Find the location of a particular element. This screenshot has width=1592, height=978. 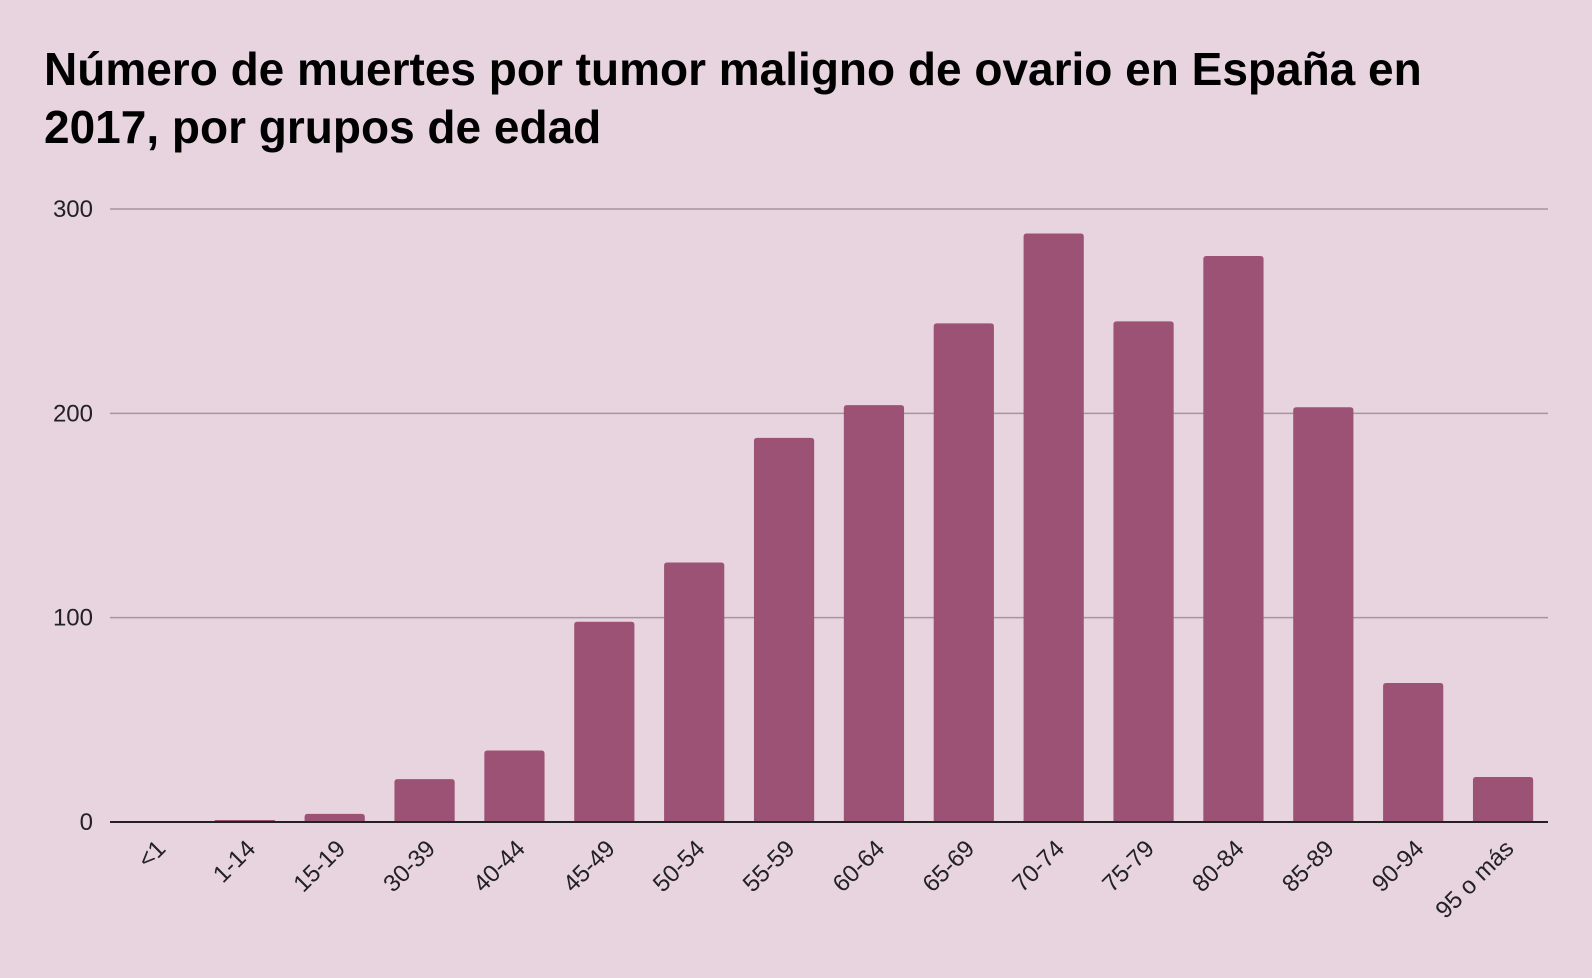

x-tick-label: 90-94 is located at coordinates (1398, 866).